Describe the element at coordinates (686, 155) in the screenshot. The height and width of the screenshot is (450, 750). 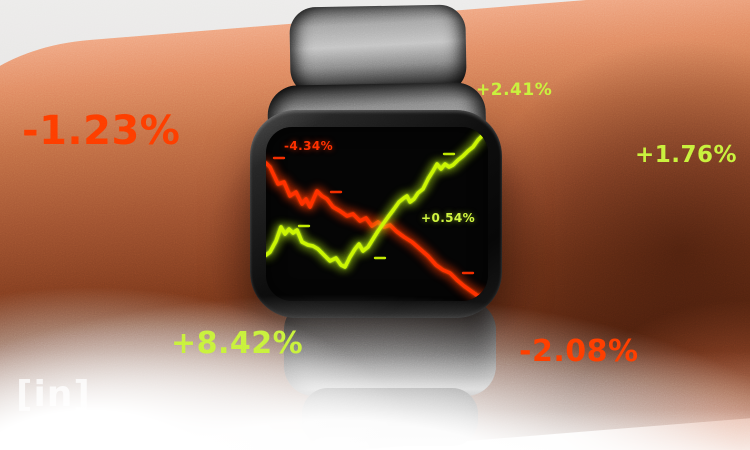
I see `percent-label-right: +1.76%` at that location.